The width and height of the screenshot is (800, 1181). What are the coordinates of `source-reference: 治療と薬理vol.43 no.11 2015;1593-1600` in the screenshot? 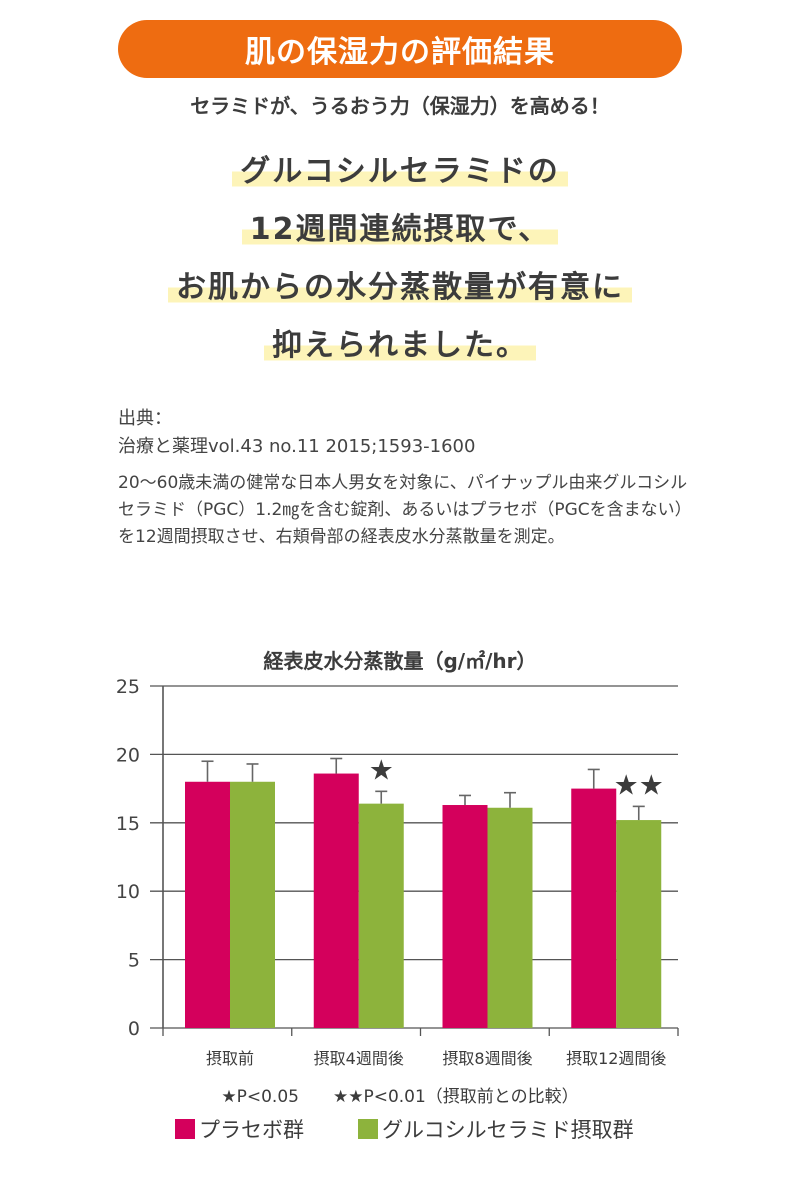 It's located at (297, 446).